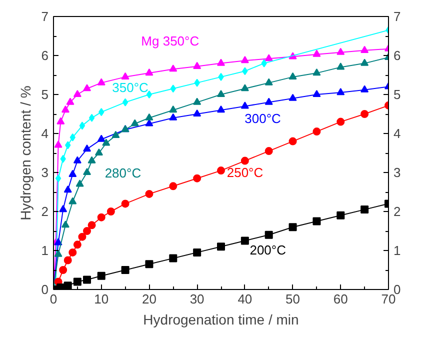 The width and height of the screenshot is (421, 344). What do you see at coordinates (262, 118) in the screenshot?
I see `series-label: 300°C` at bounding box center [262, 118].